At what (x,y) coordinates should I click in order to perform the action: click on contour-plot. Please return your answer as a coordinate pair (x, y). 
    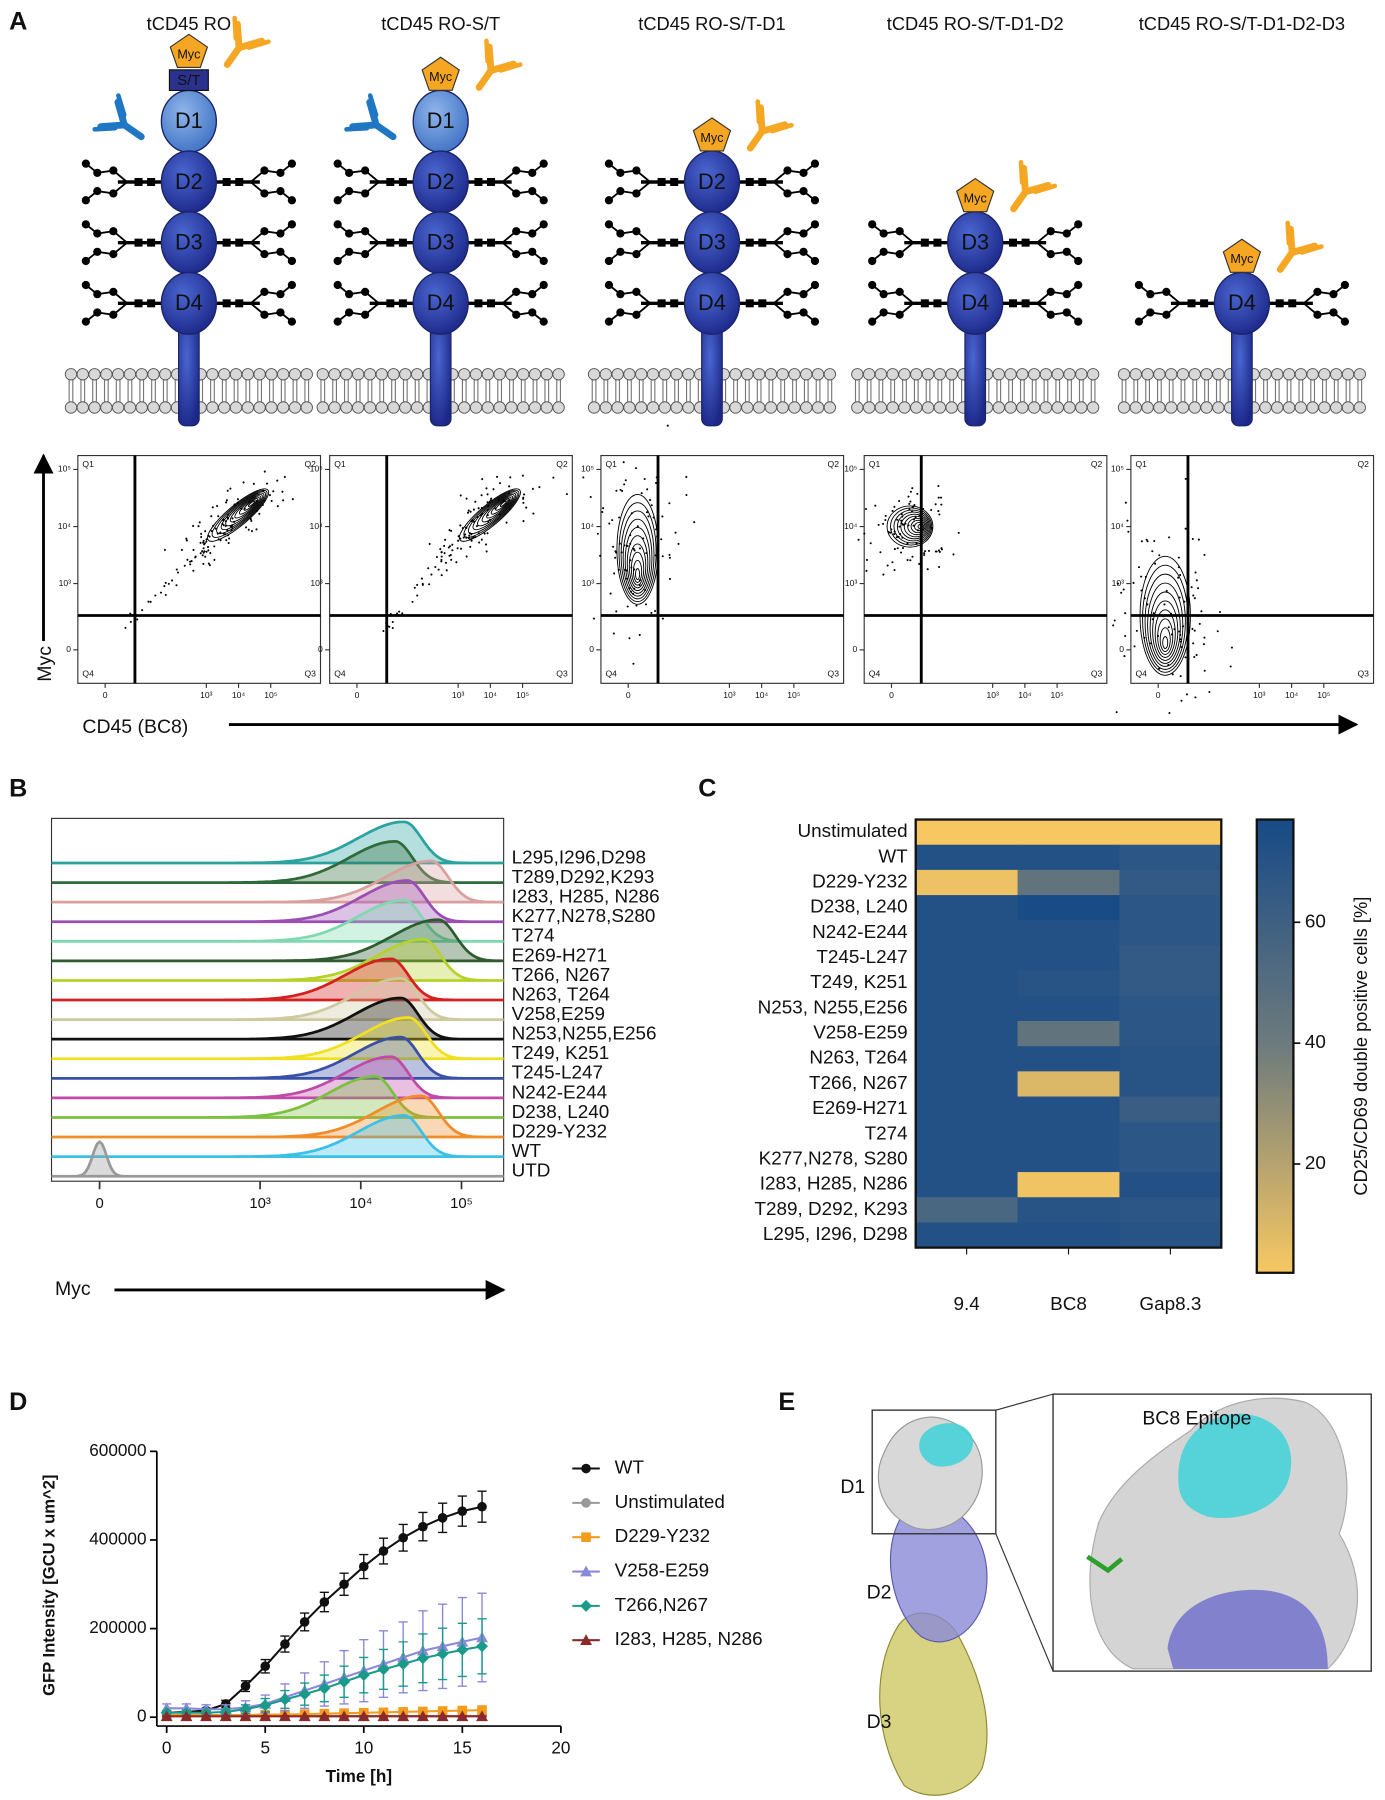
    Looking at the image, I should click on (228, 529).